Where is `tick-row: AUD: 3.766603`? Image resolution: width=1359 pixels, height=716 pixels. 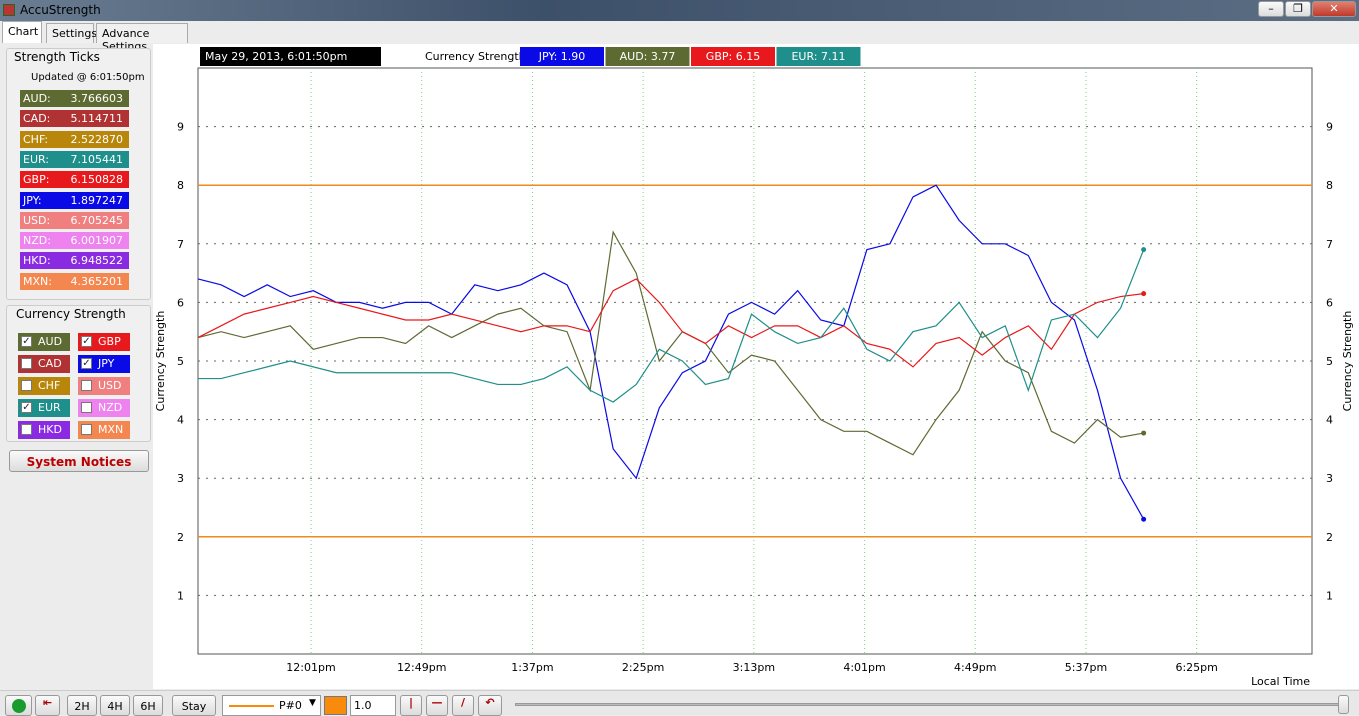
tick-row: AUD: 3.766603 is located at coordinates (74, 98).